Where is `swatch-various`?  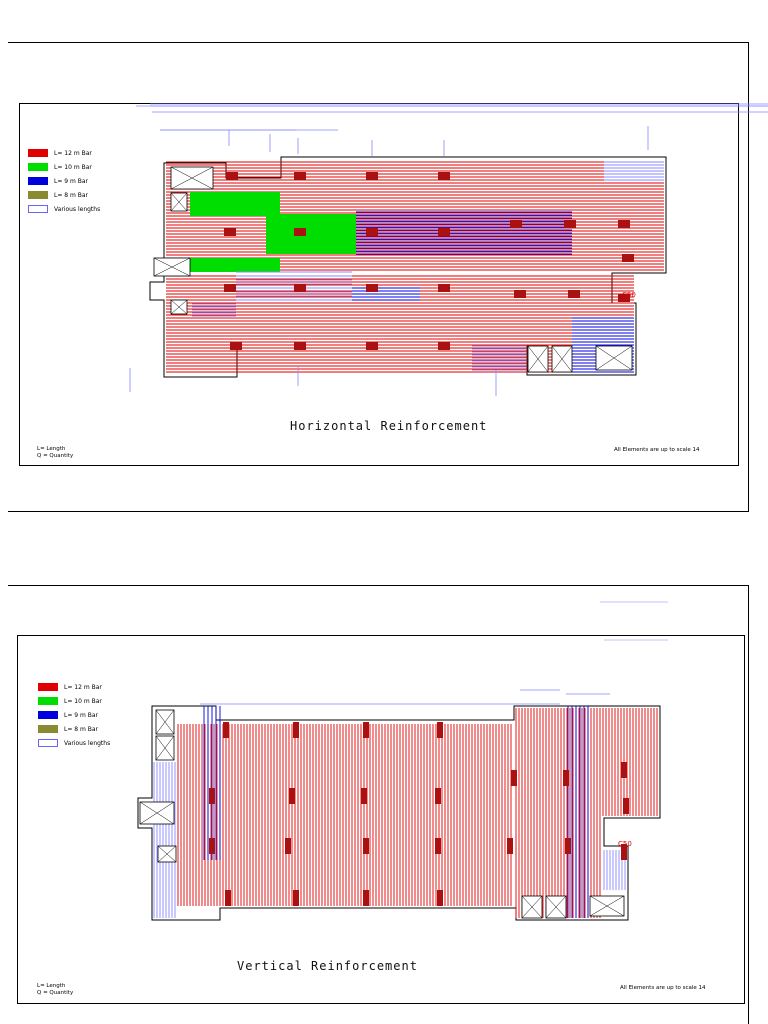
swatch-various is located at coordinates (38, 209).